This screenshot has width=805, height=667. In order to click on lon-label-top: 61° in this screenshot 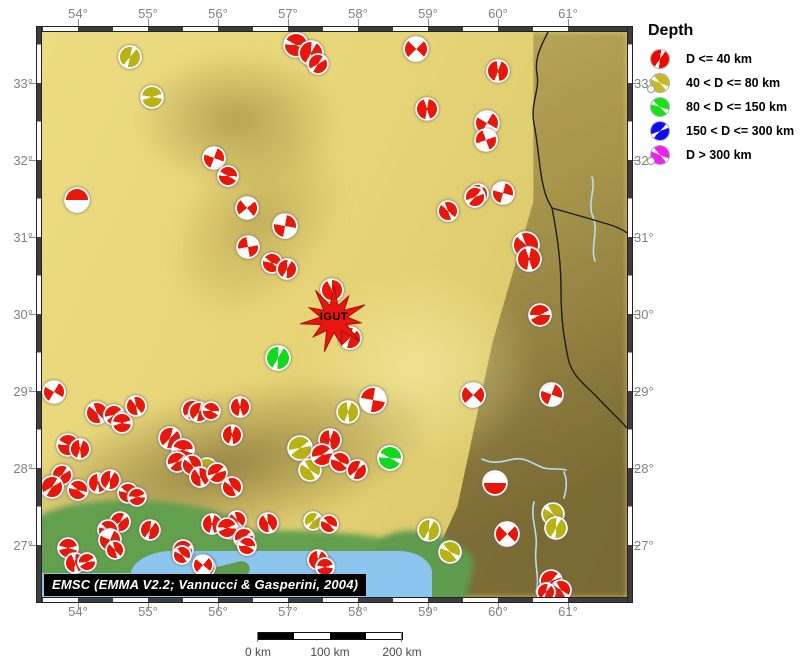, I will do `click(568, 13)`.